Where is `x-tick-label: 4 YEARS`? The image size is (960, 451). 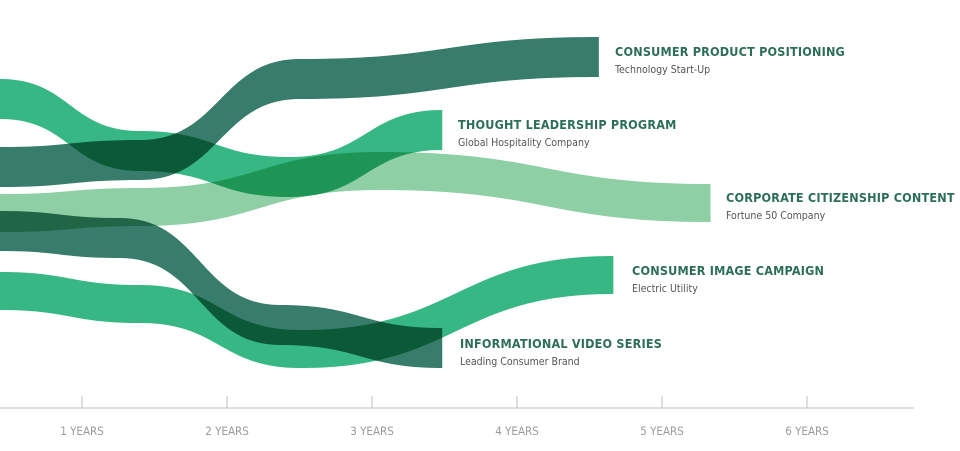
x-tick-label: 4 YEARS is located at coordinates (517, 431).